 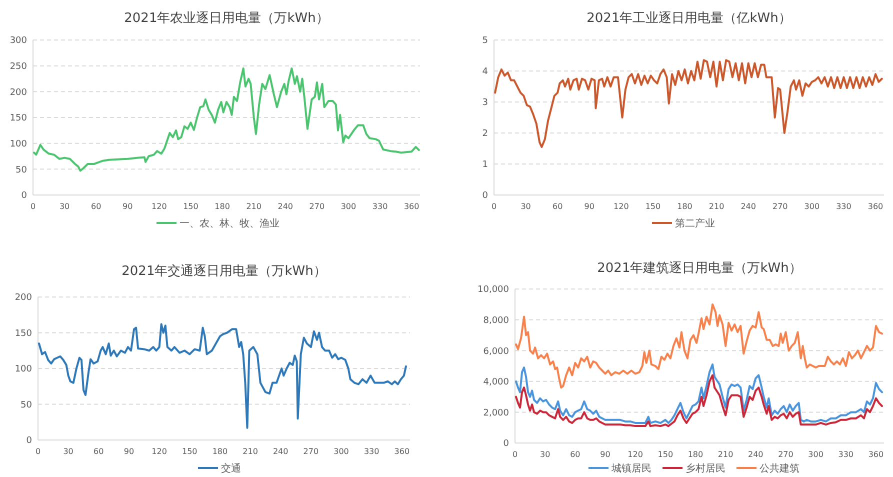 What do you see at coordinates (485, 103) in the screenshot?
I see `y-tick-label: 3` at bounding box center [485, 103].